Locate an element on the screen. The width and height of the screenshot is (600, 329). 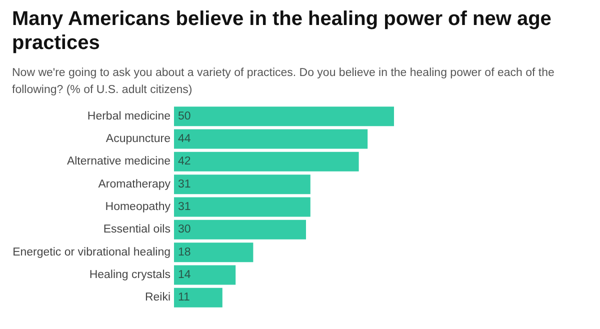
data-label: 30 is located at coordinates (184, 230).